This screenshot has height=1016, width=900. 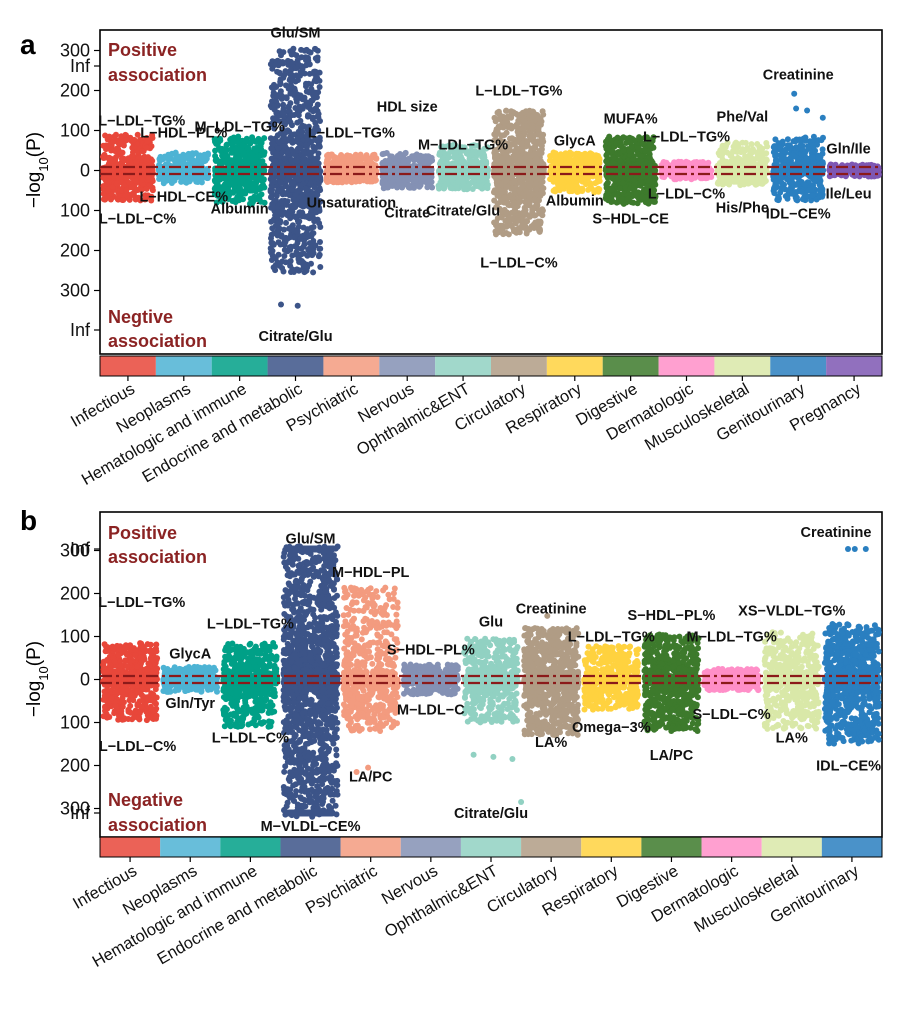 What do you see at coordinates (37, 170) in the screenshot?
I see `y-axis-title: −log10(P)` at bounding box center [37, 170].